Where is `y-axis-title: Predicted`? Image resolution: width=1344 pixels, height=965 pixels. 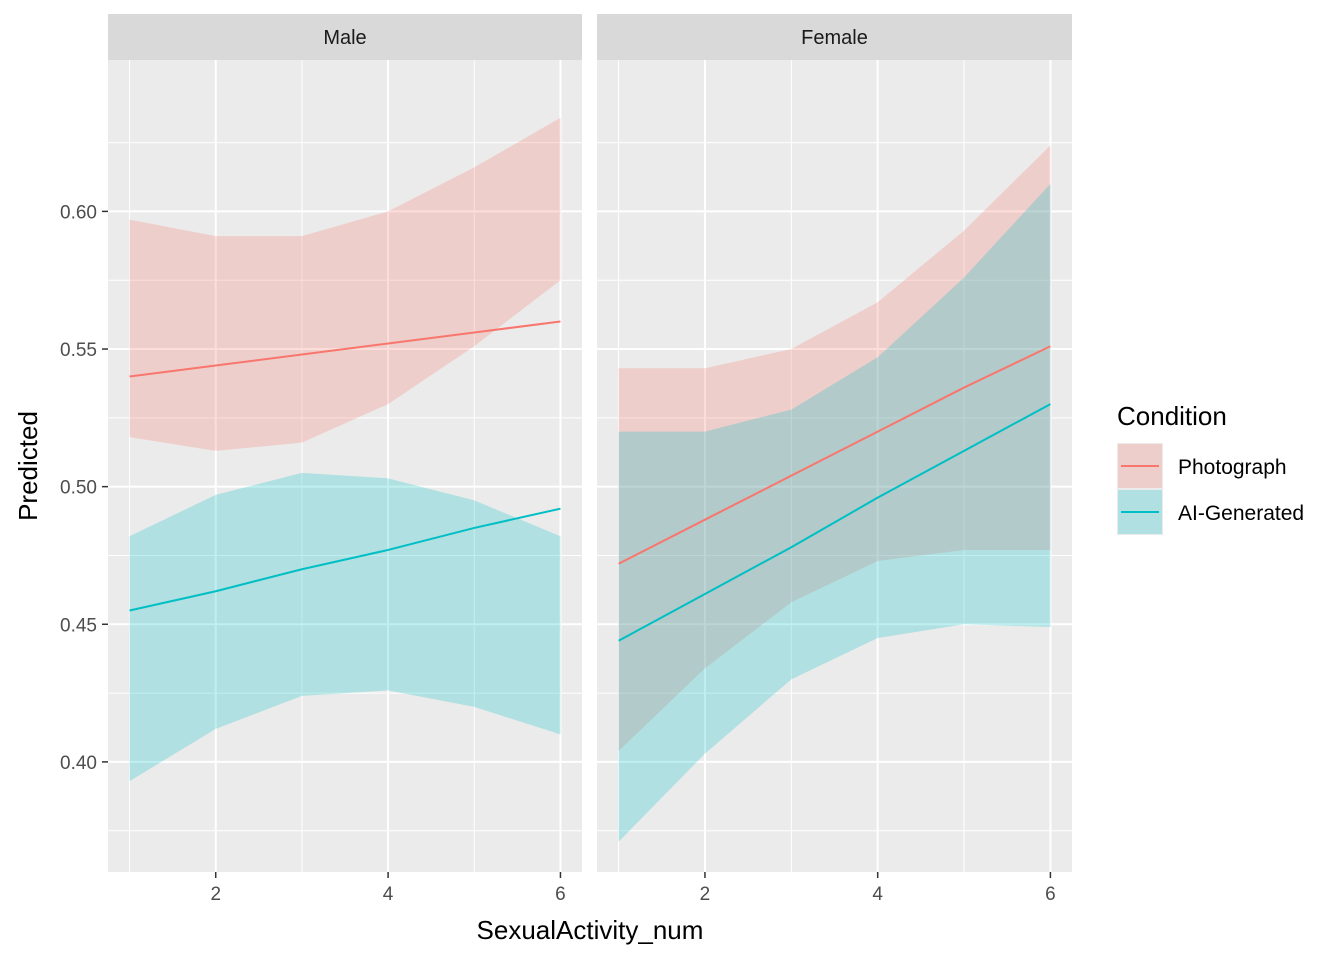
y-axis-title: Predicted is located at coordinates (28, 466).